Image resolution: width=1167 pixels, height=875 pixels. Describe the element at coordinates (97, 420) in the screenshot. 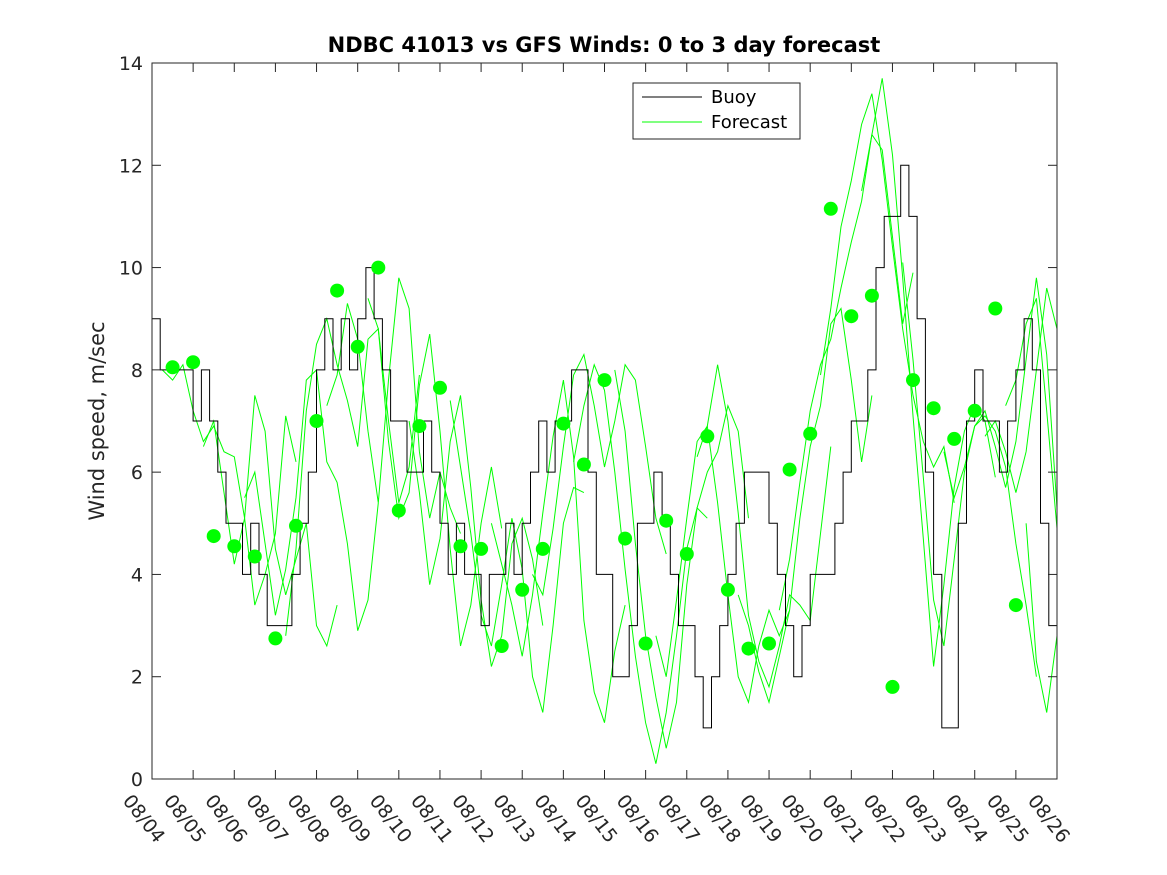

I see `y-axis-label: Wind speed, m/sec` at that location.